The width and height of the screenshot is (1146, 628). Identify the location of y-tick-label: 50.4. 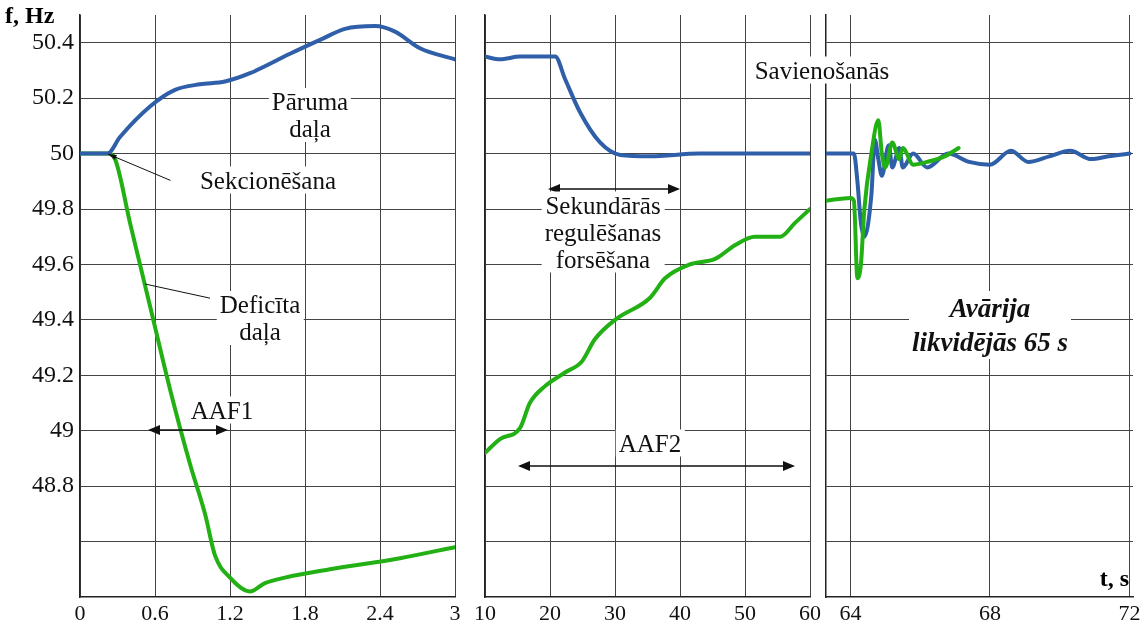
(53, 41).